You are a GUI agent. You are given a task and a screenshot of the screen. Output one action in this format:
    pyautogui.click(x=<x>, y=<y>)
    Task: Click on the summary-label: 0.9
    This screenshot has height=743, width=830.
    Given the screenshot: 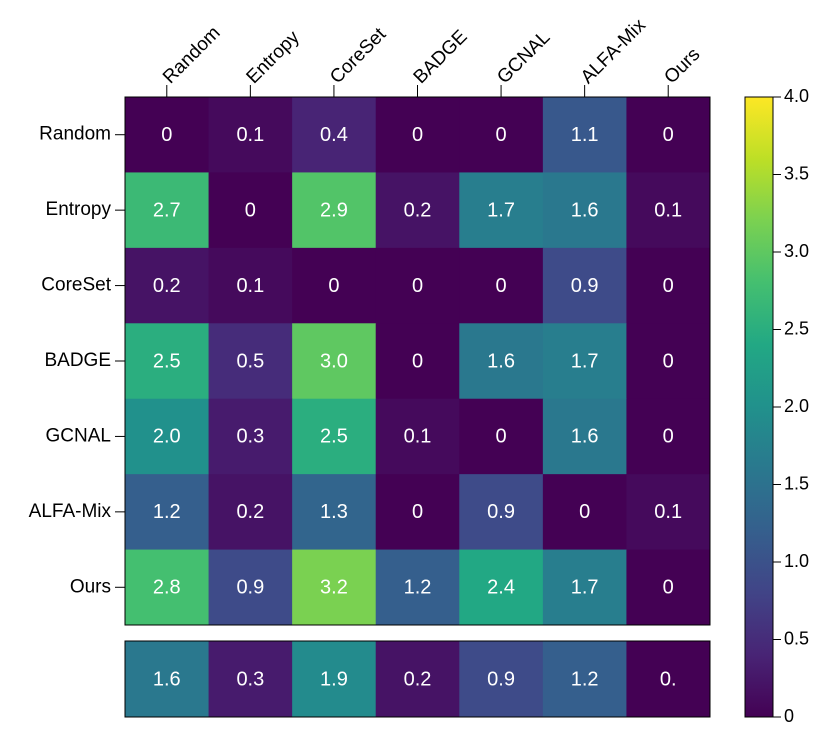 What is the action you would take?
    pyautogui.click(x=501, y=679)
    